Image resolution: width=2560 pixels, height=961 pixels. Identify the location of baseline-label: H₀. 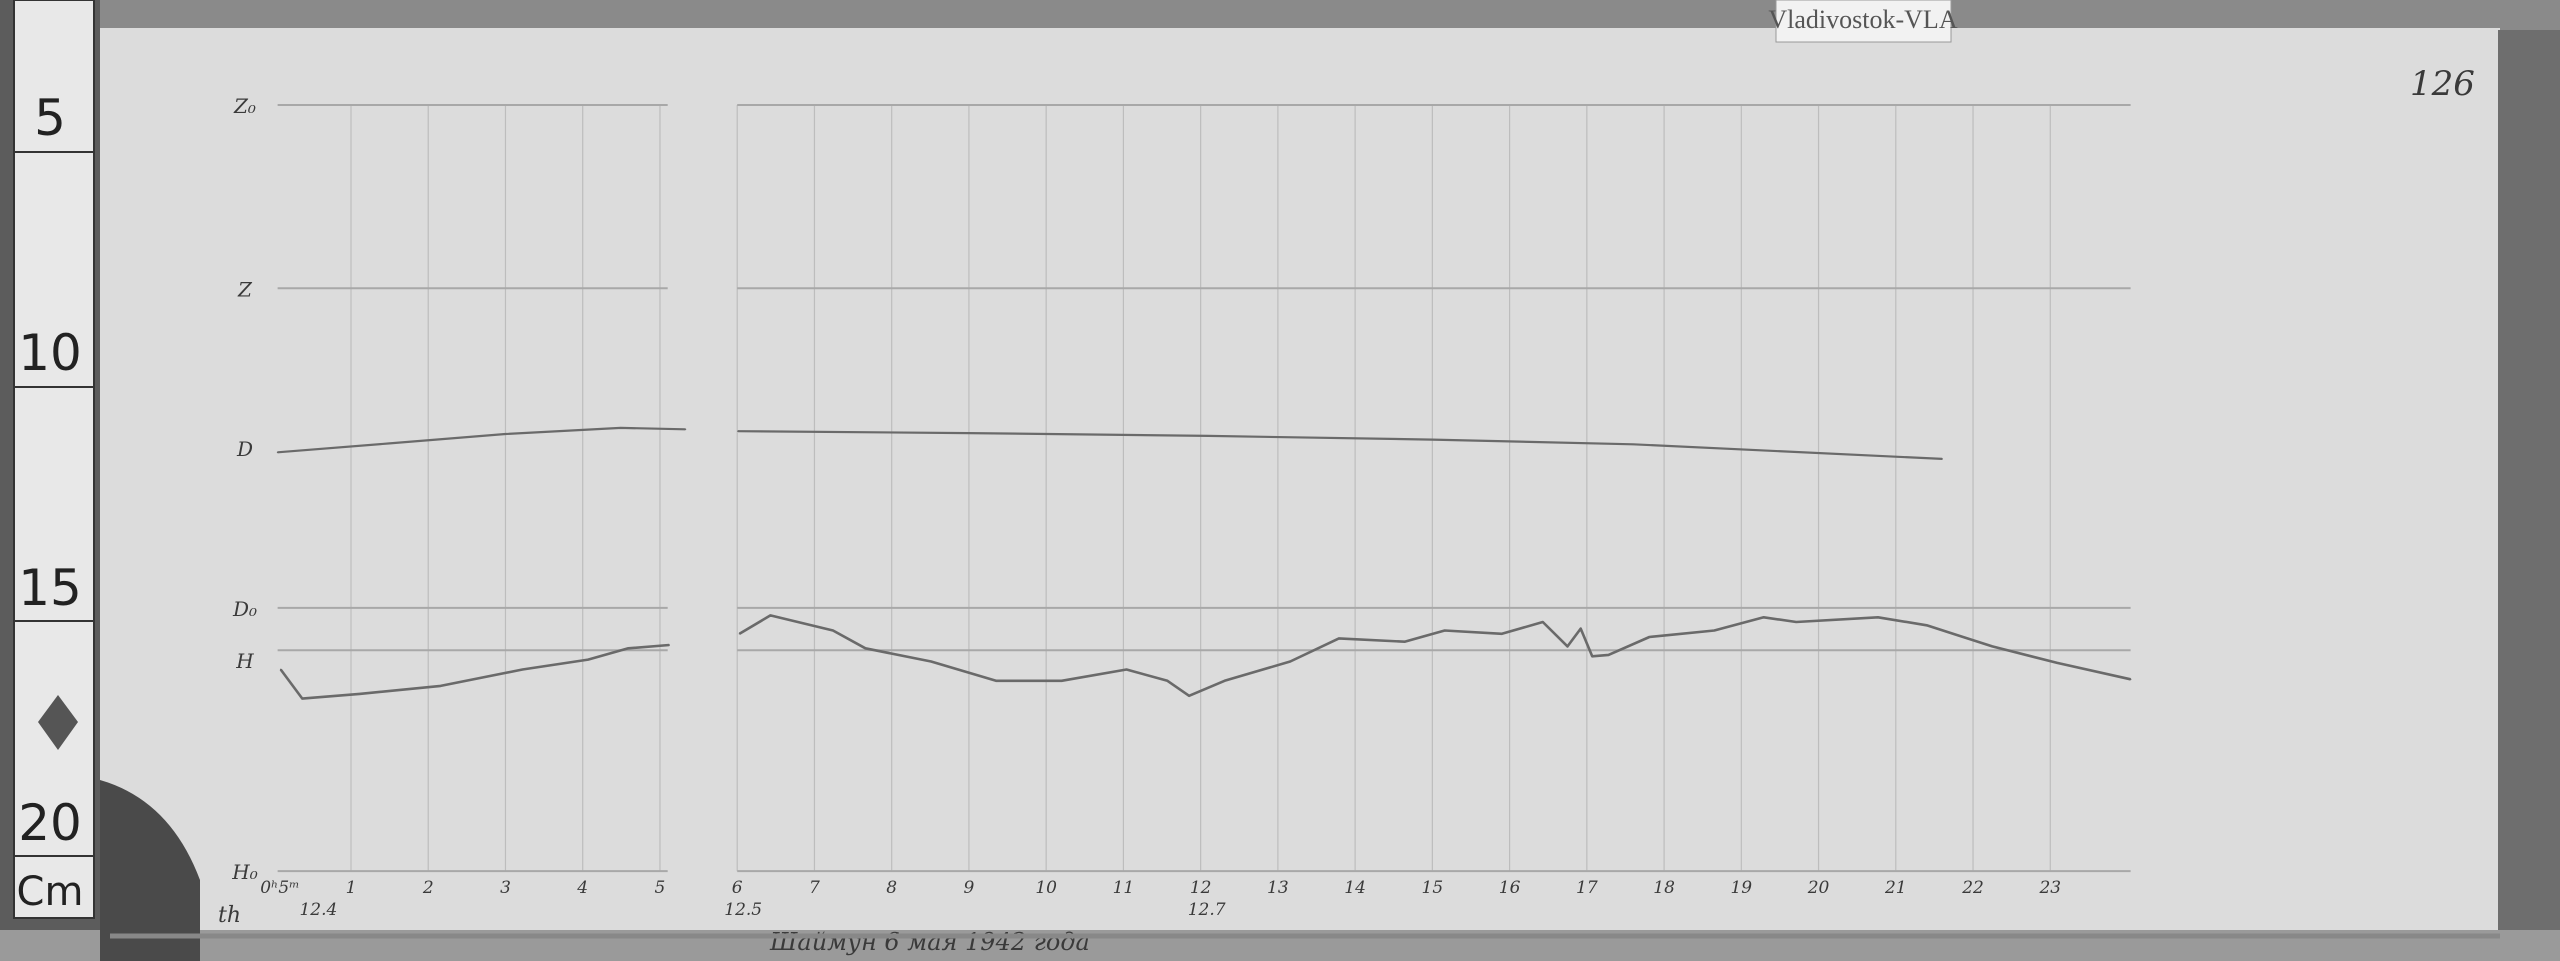
(244, 872).